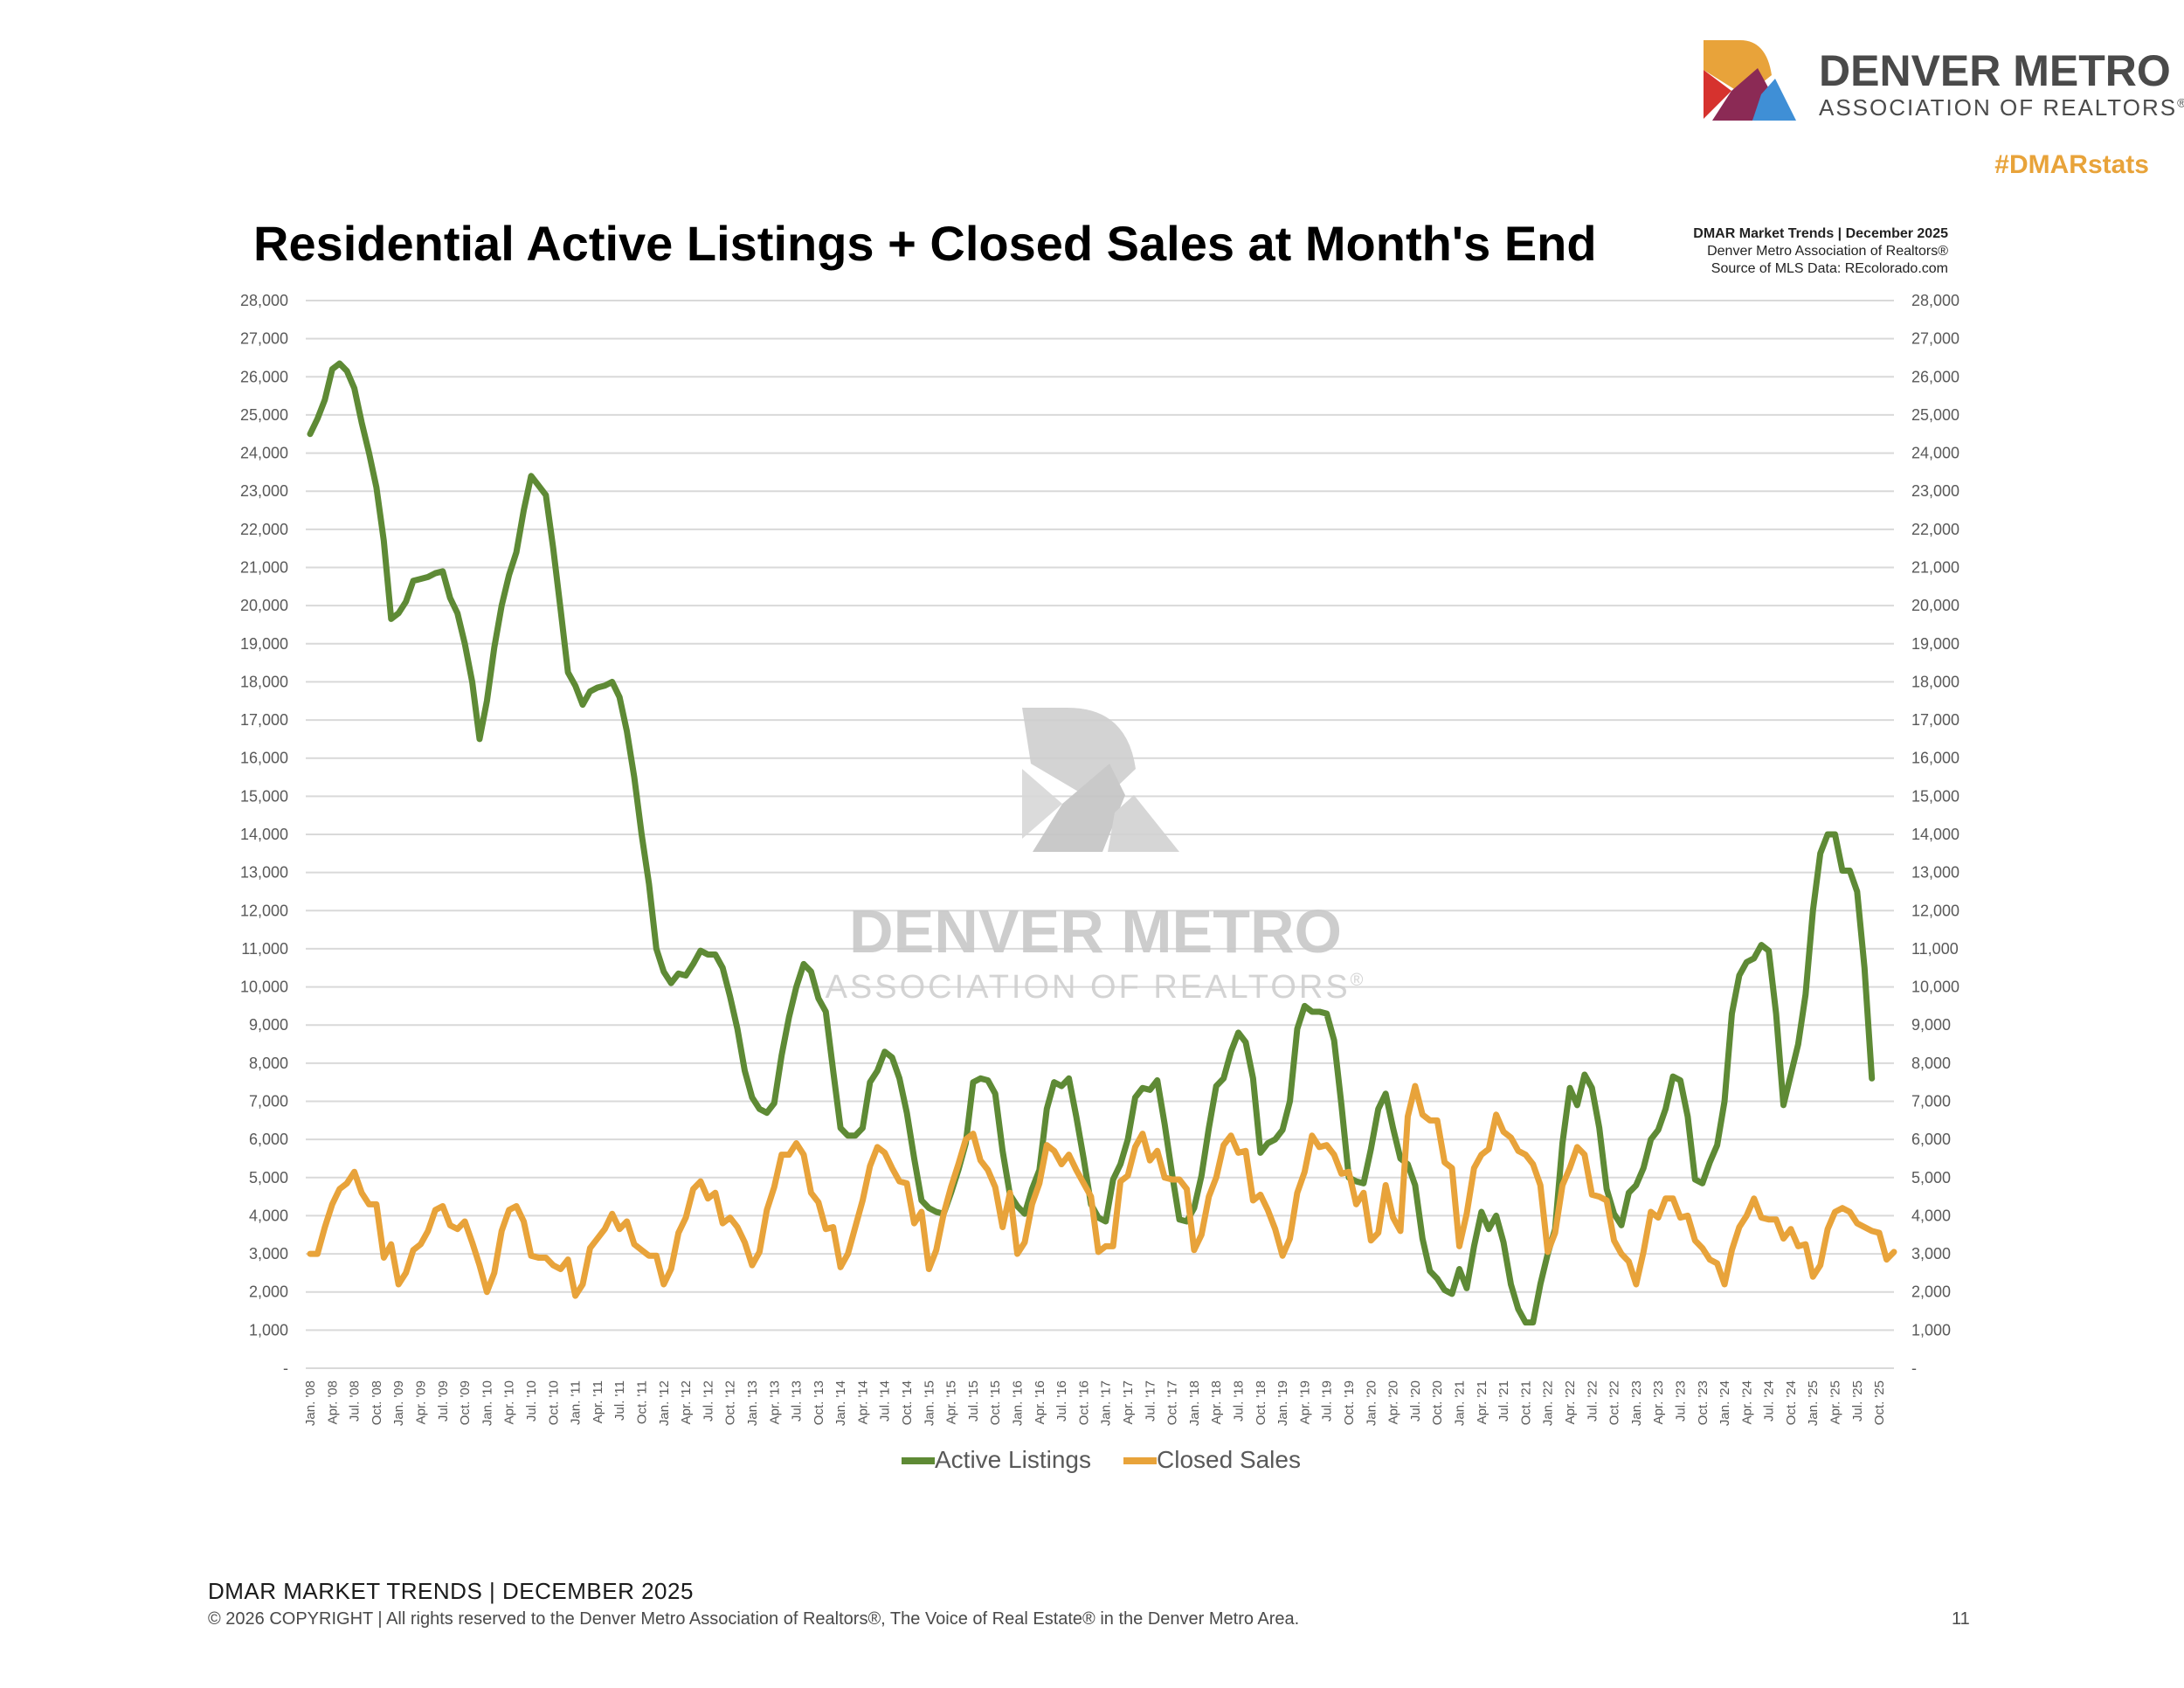  What do you see at coordinates (1935, 758) in the screenshot?
I see `right-tick-label: 16,000` at bounding box center [1935, 758].